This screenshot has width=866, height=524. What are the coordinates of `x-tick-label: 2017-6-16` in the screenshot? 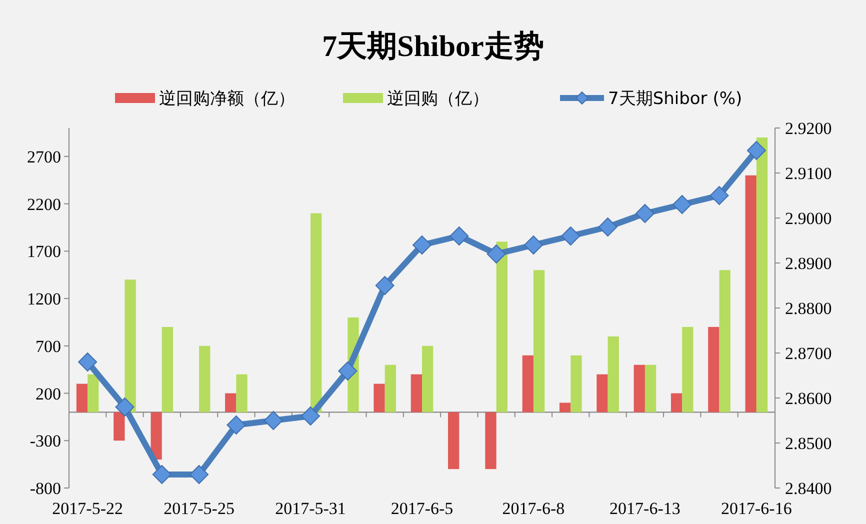 It's located at (756, 508).